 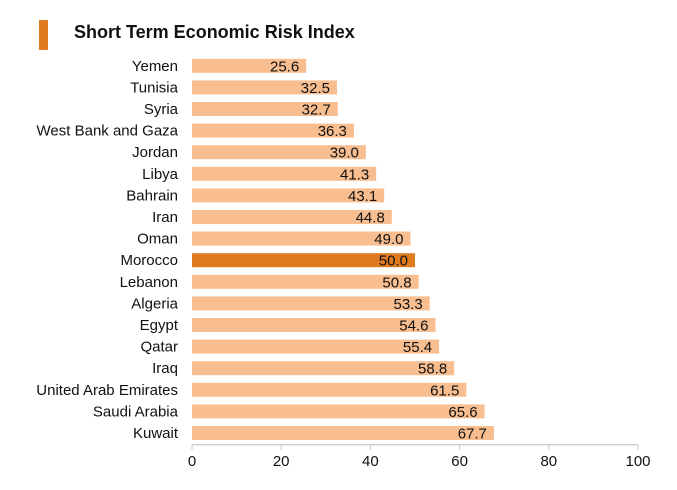 What do you see at coordinates (165, 368) in the screenshot?
I see `category-label: Iraq` at bounding box center [165, 368].